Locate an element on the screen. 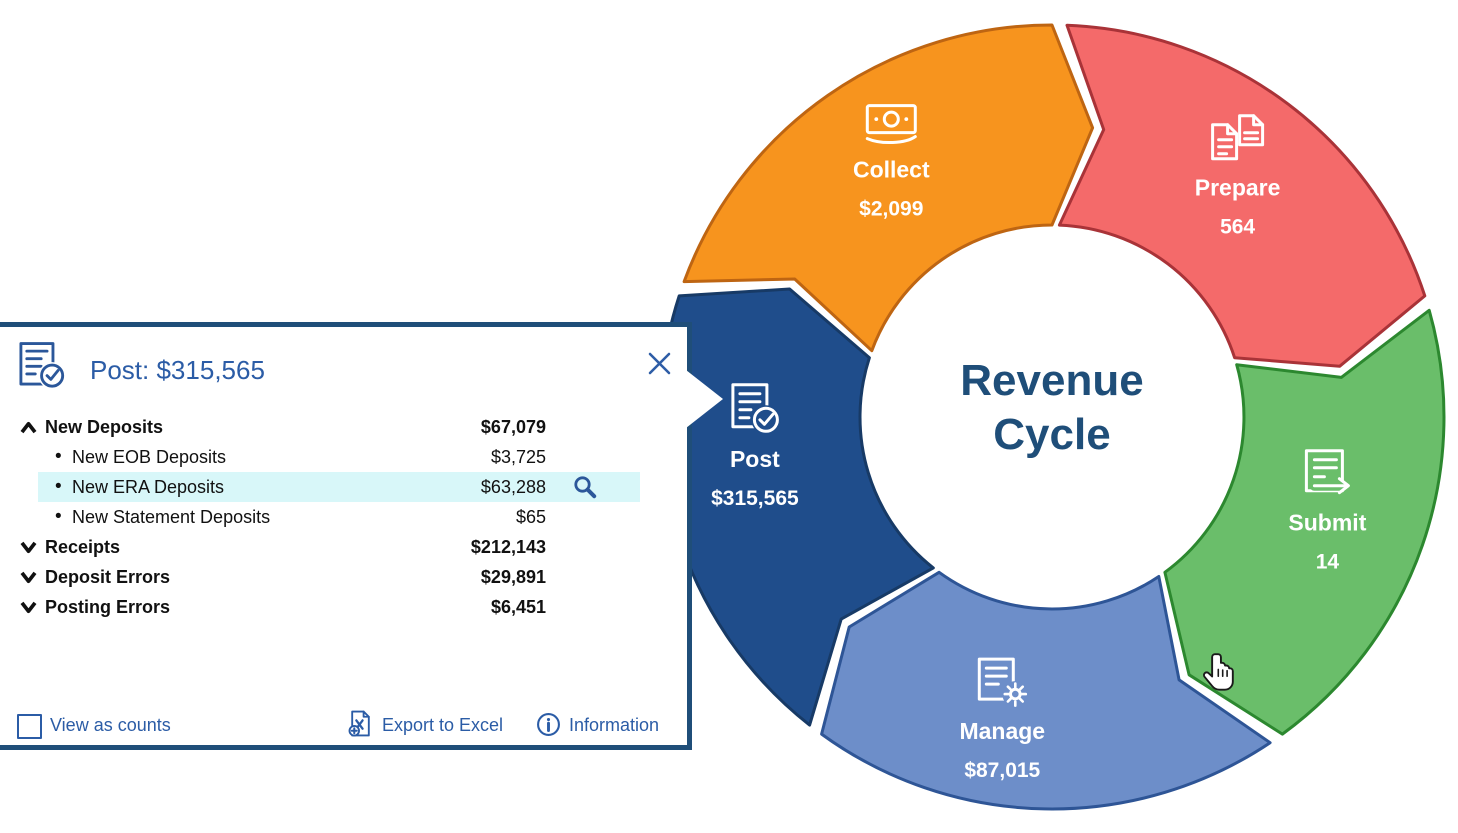  doc-arrow-icon is located at coordinates (1327, 472).